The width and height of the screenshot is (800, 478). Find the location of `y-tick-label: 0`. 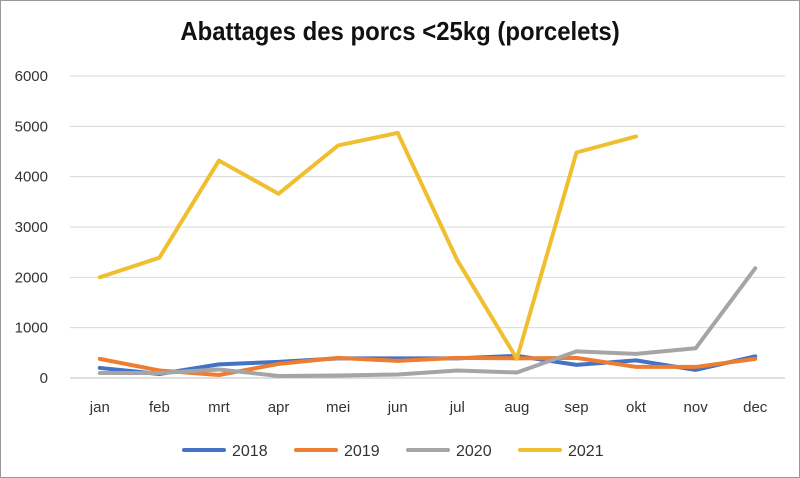

y-tick-label: 0 is located at coordinates (44, 378).